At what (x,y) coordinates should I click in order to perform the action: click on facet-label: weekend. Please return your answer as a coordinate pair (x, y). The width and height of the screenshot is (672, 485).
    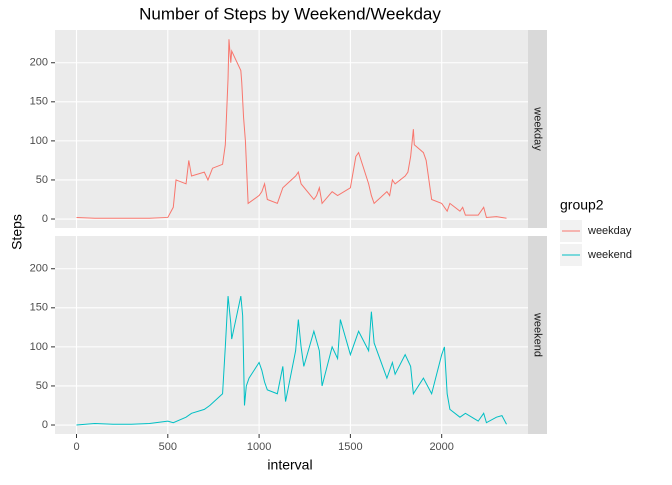
    Looking at the image, I should click on (538, 334).